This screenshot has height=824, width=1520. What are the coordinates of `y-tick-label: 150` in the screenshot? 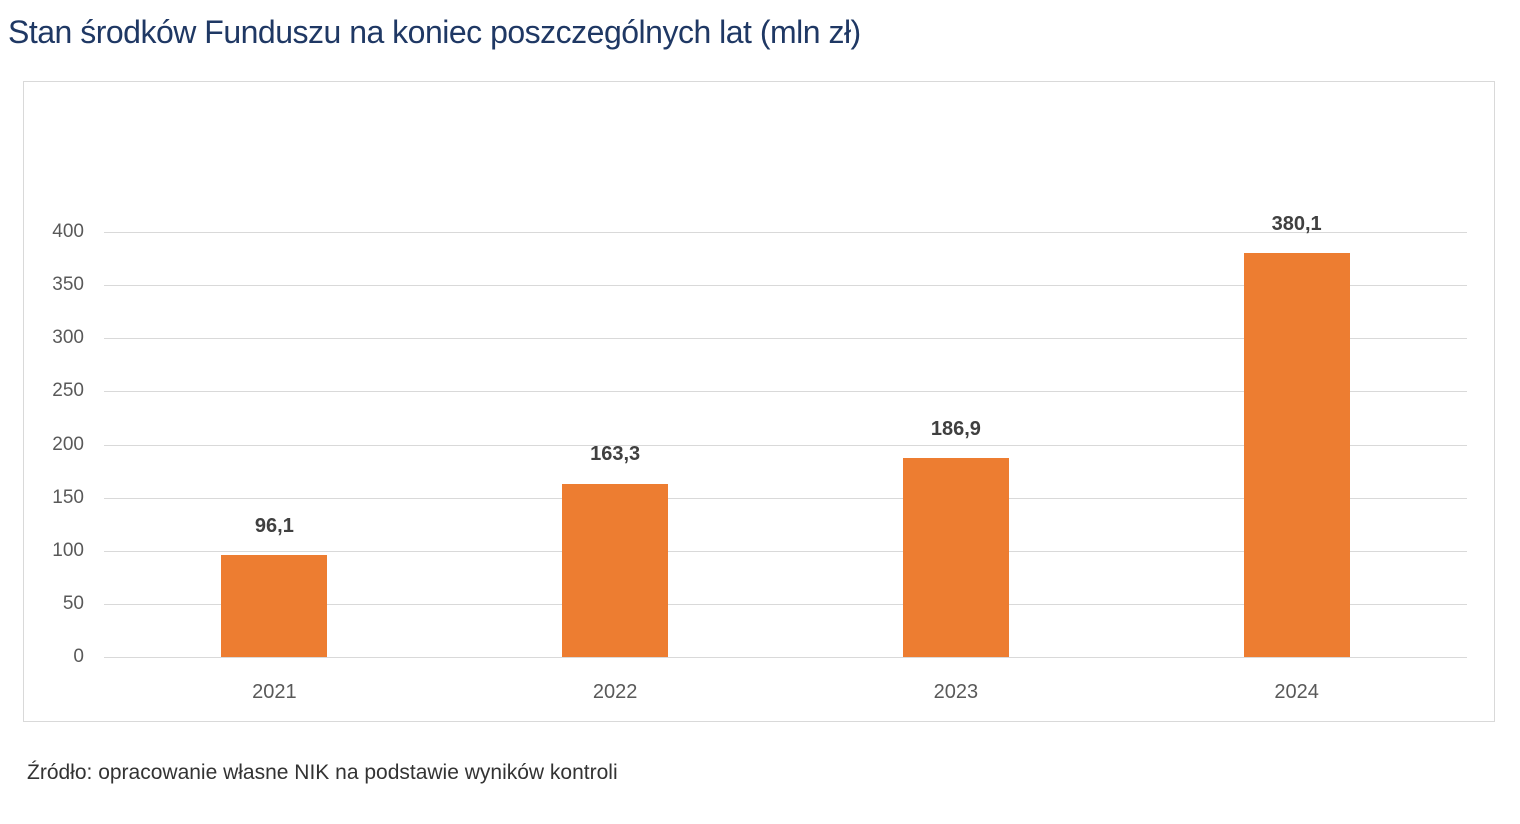 It's located at (68, 497).